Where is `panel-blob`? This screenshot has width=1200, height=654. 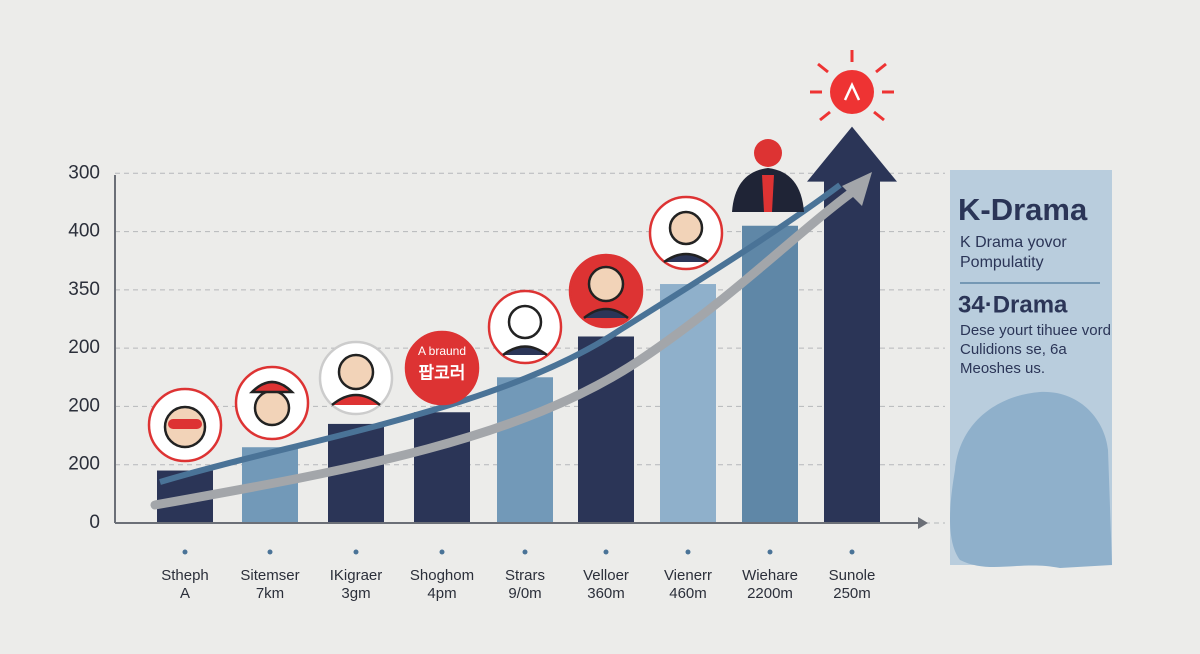
panel-blob is located at coordinates (1031, 479).